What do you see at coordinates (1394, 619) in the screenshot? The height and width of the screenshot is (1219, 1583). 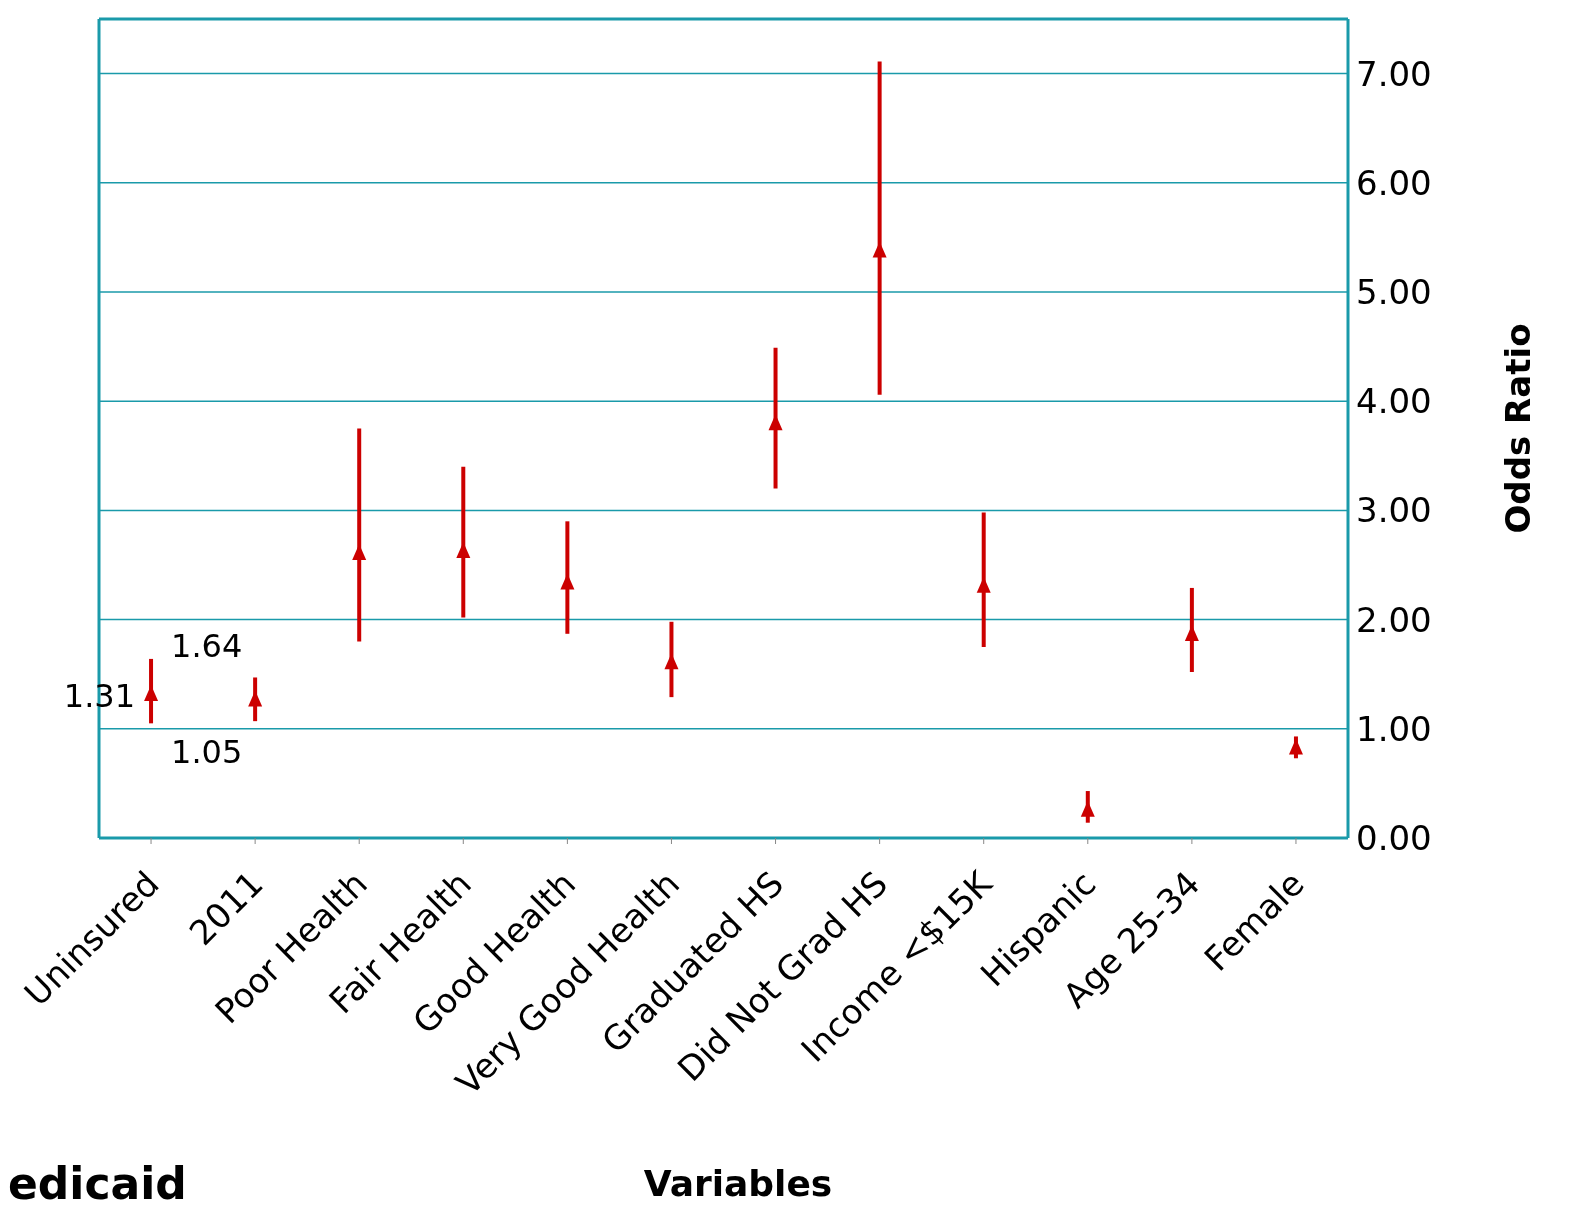 I see `y-tick-label: 2.00` at bounding box center [1394, 619].